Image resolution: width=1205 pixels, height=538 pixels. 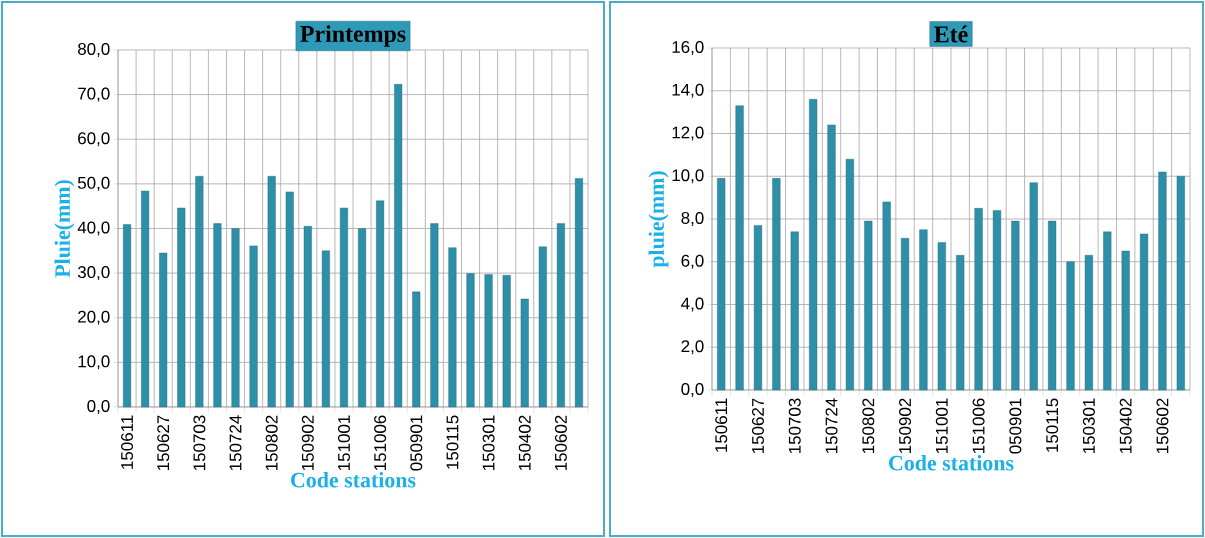 I want to click on y-tick-label: 4,0, so click(x=692, y=304).